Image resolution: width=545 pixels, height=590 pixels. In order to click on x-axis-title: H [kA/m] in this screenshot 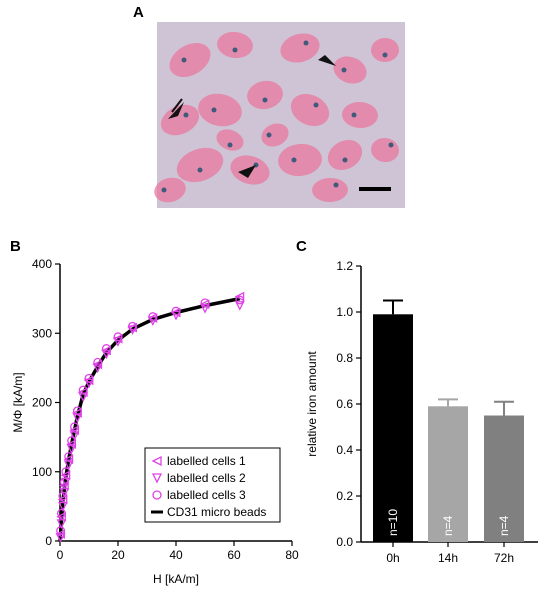, I will do `click(176, 579)`.